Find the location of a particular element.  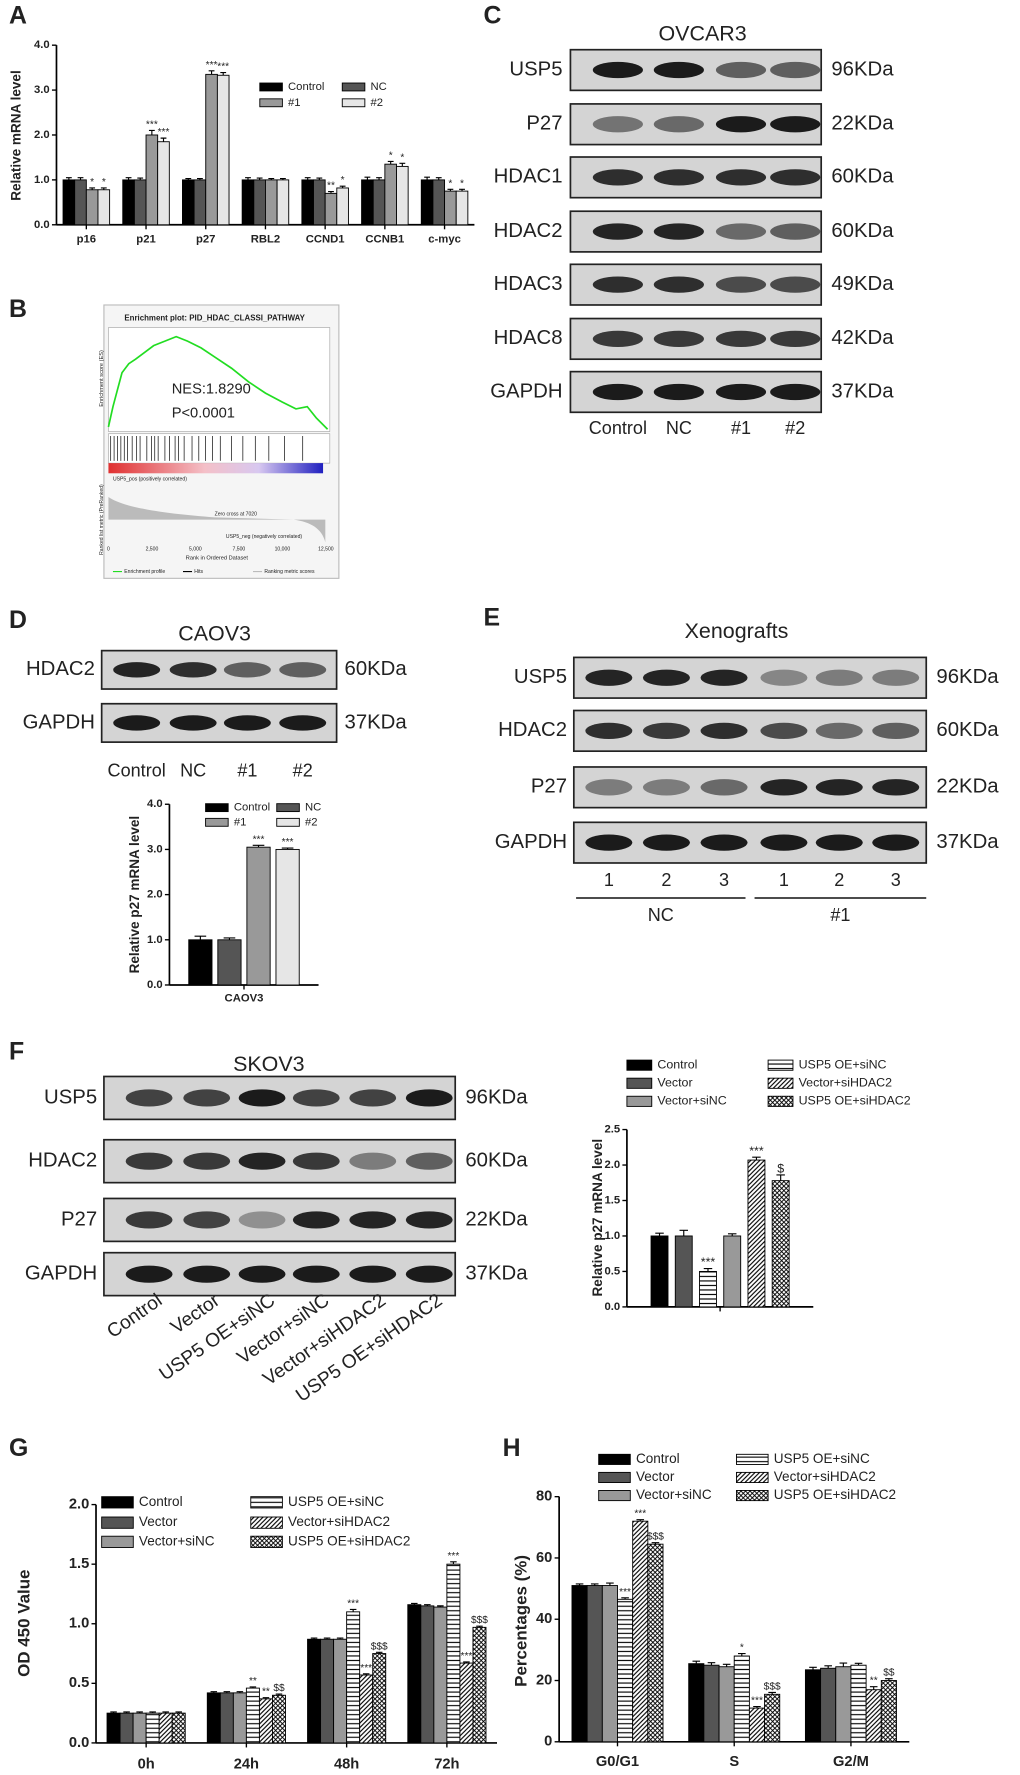

x-tick-label: 0h is located at coordinates (146, 1764).